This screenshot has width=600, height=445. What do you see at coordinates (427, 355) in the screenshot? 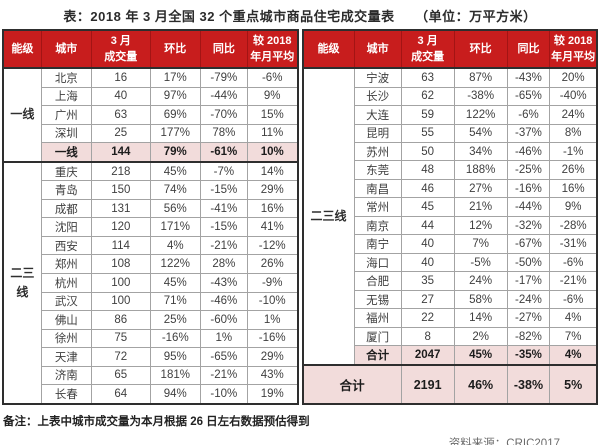
I see `summary-value: 2047` at bounding box center [427, 355].